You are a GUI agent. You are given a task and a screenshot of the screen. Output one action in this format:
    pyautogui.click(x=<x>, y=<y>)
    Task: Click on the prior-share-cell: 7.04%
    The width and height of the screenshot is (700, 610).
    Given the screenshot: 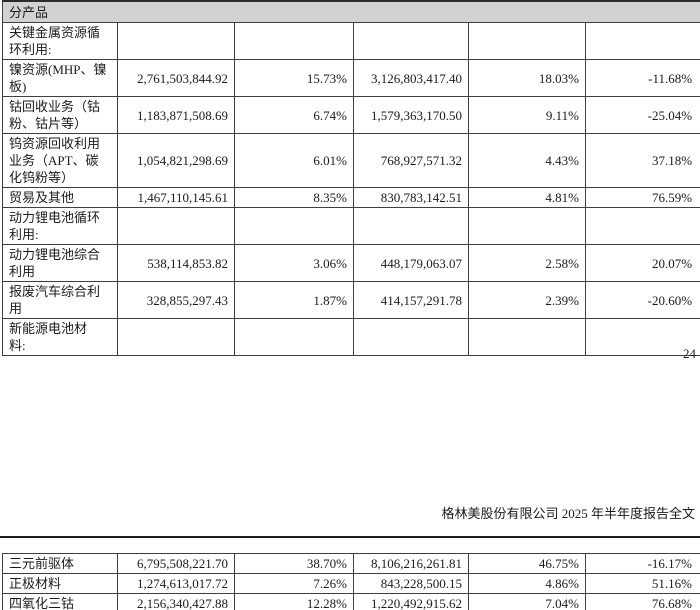 What is the action you would take?
    pyautogui.click(x=527, y=601)
    